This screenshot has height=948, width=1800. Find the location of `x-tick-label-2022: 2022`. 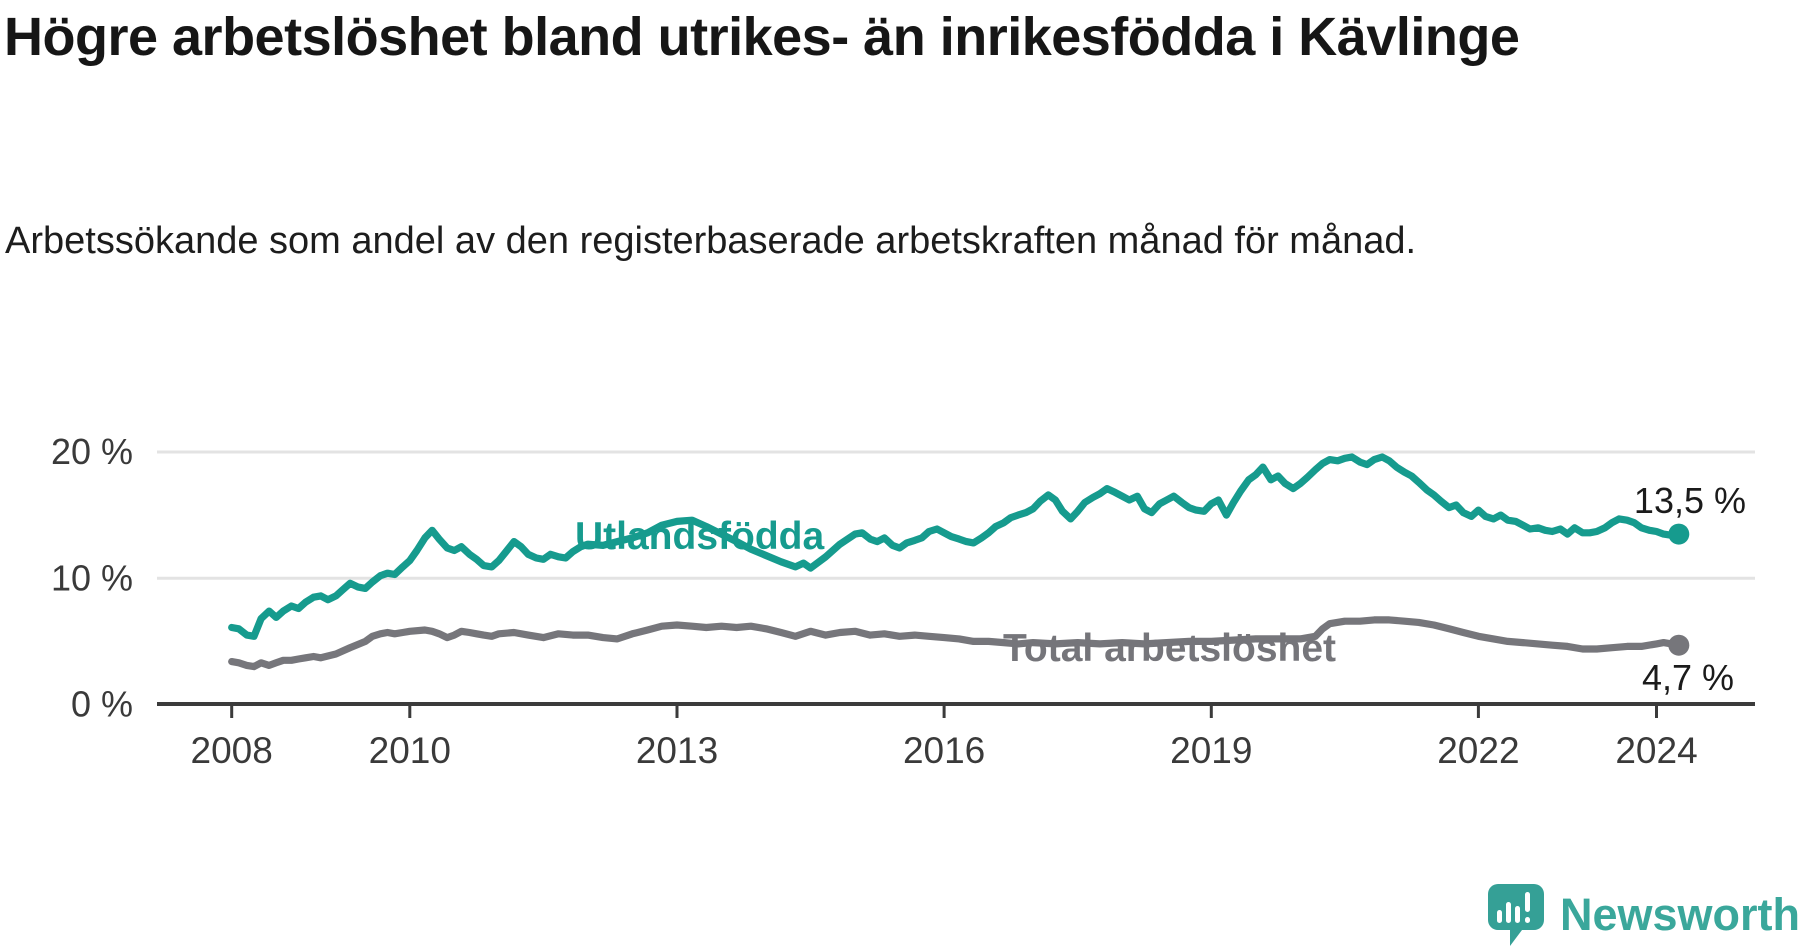

x-tick-label-2022: 2022 is located at coordinates (1478, 750).